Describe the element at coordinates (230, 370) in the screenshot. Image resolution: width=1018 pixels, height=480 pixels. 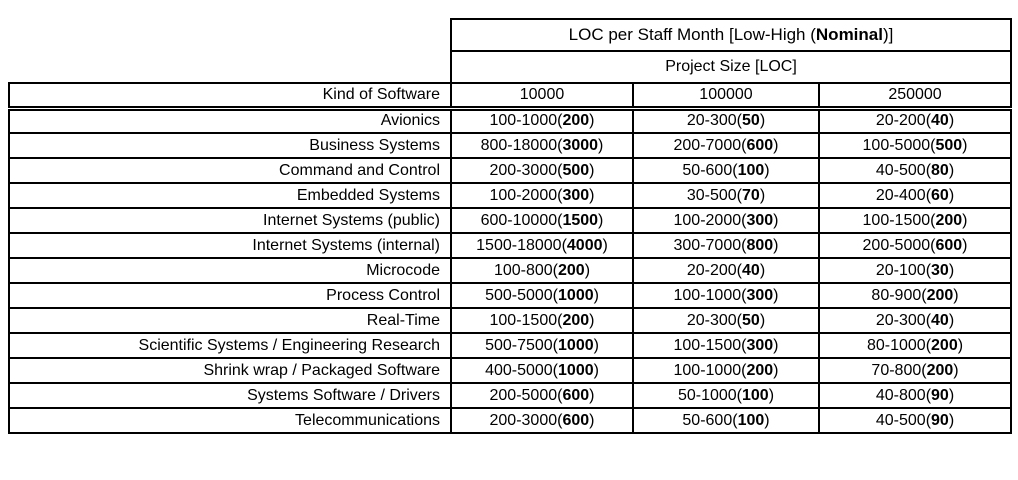
I see `row-label: Shrink wrap / Packaged Software` at that location.